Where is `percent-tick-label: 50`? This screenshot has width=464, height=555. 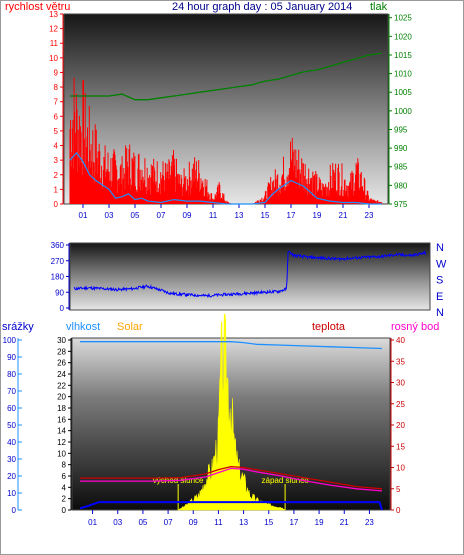
percent-tick-label: 50 is located at coordinates (11, 425).